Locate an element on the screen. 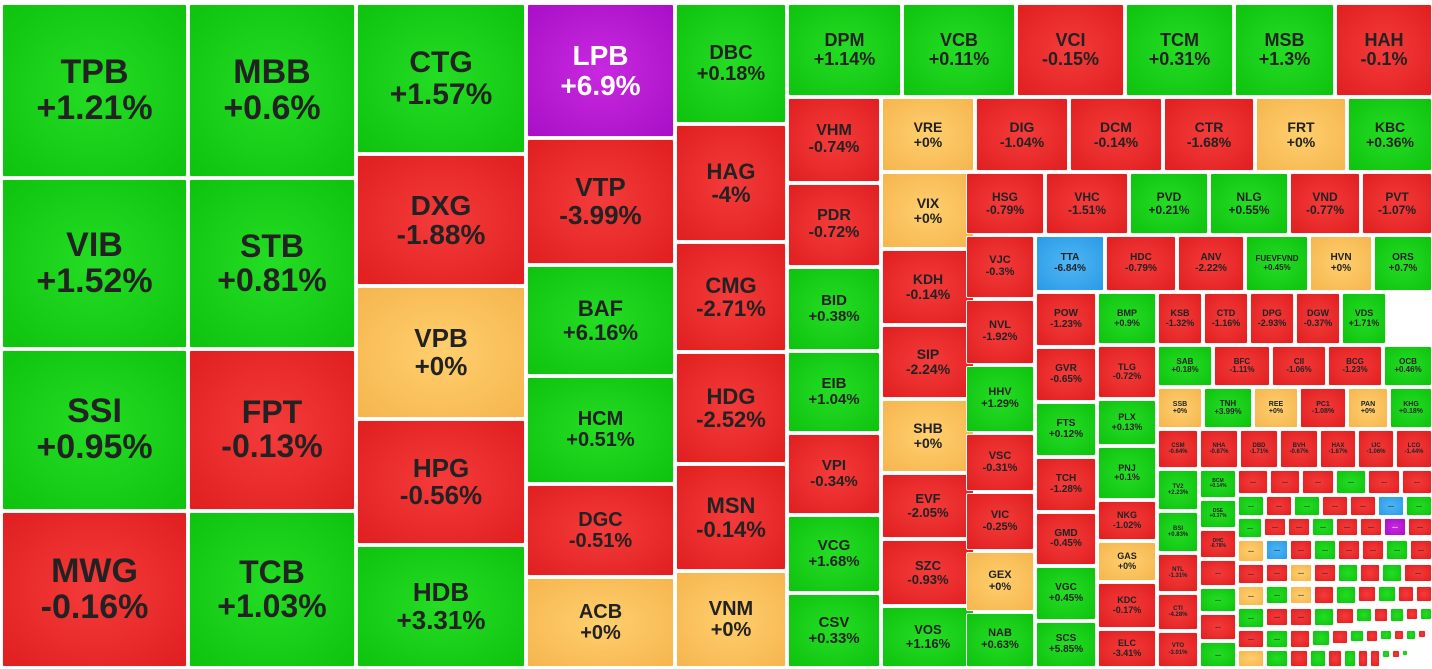  tile-bfc: BFC -1.11% is located at coordinates (1242, 366).